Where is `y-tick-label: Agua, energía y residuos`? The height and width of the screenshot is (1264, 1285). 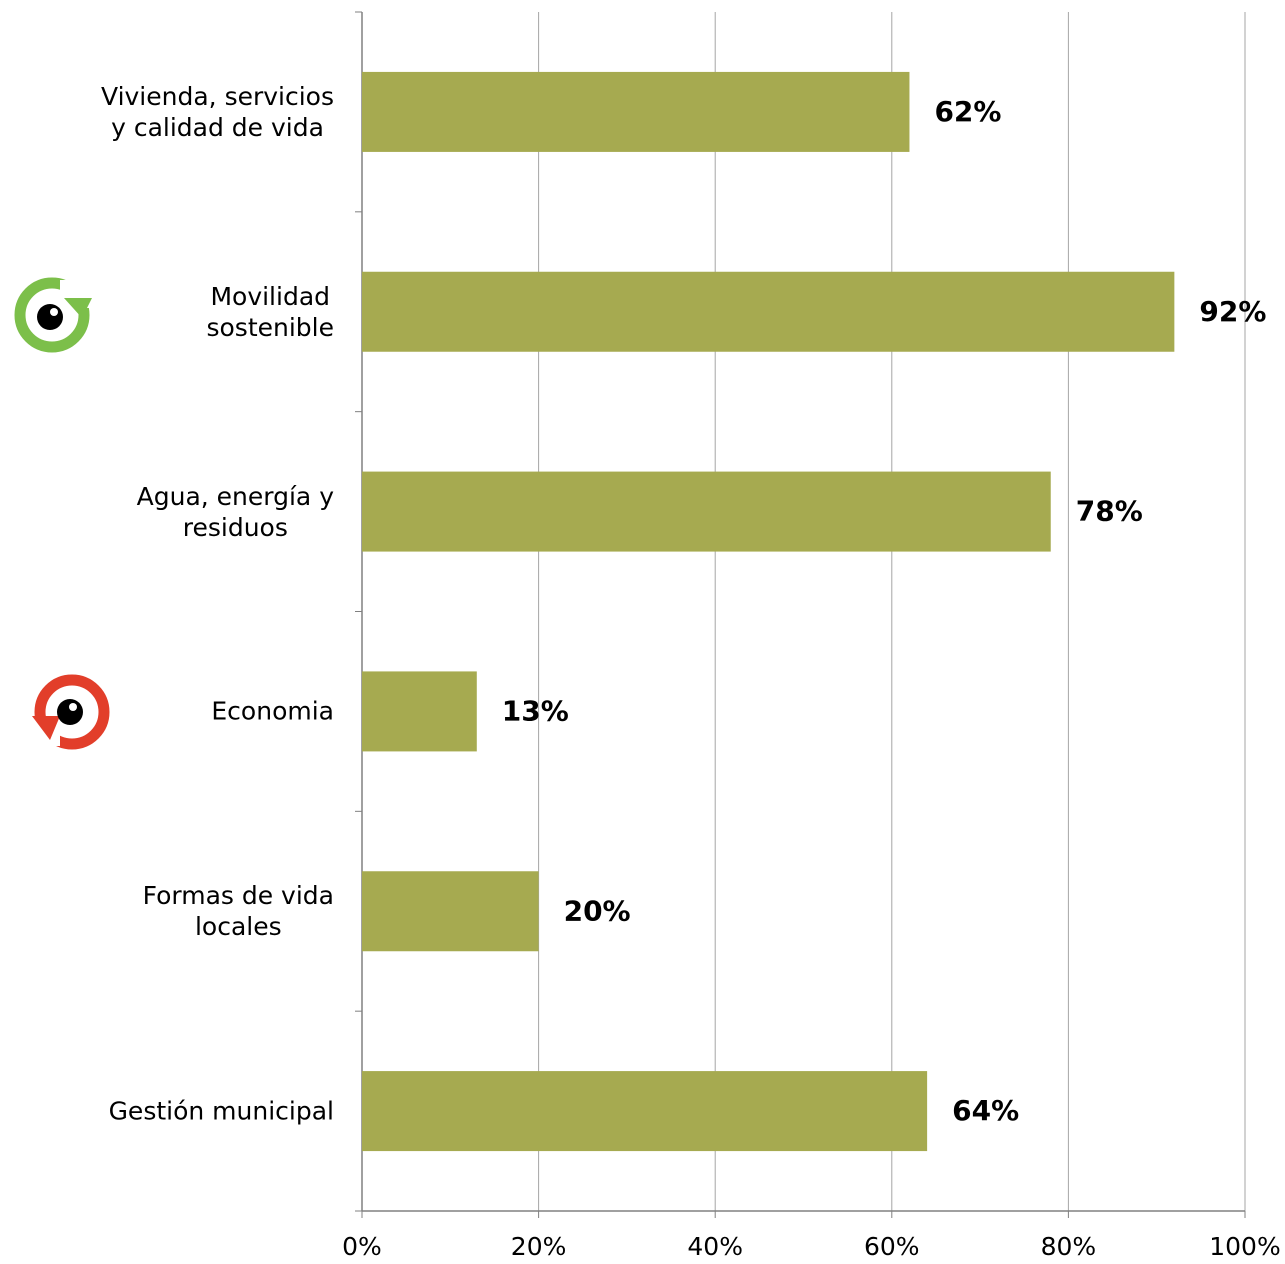 y-tick-label: Agua, energía y residuos is located at coordinates (235, 511).